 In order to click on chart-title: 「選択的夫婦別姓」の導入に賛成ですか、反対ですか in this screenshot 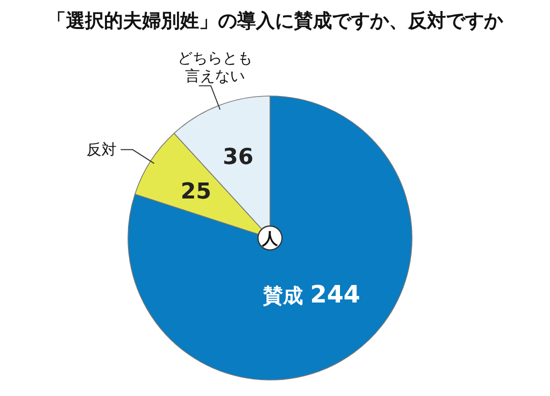, I will do `click(275, 21)`.